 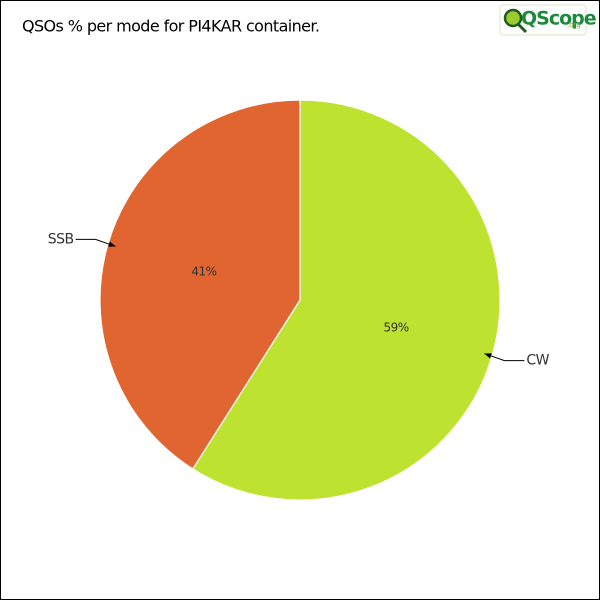 I want to click on category-label: SSB, so click(x=61, y=239).